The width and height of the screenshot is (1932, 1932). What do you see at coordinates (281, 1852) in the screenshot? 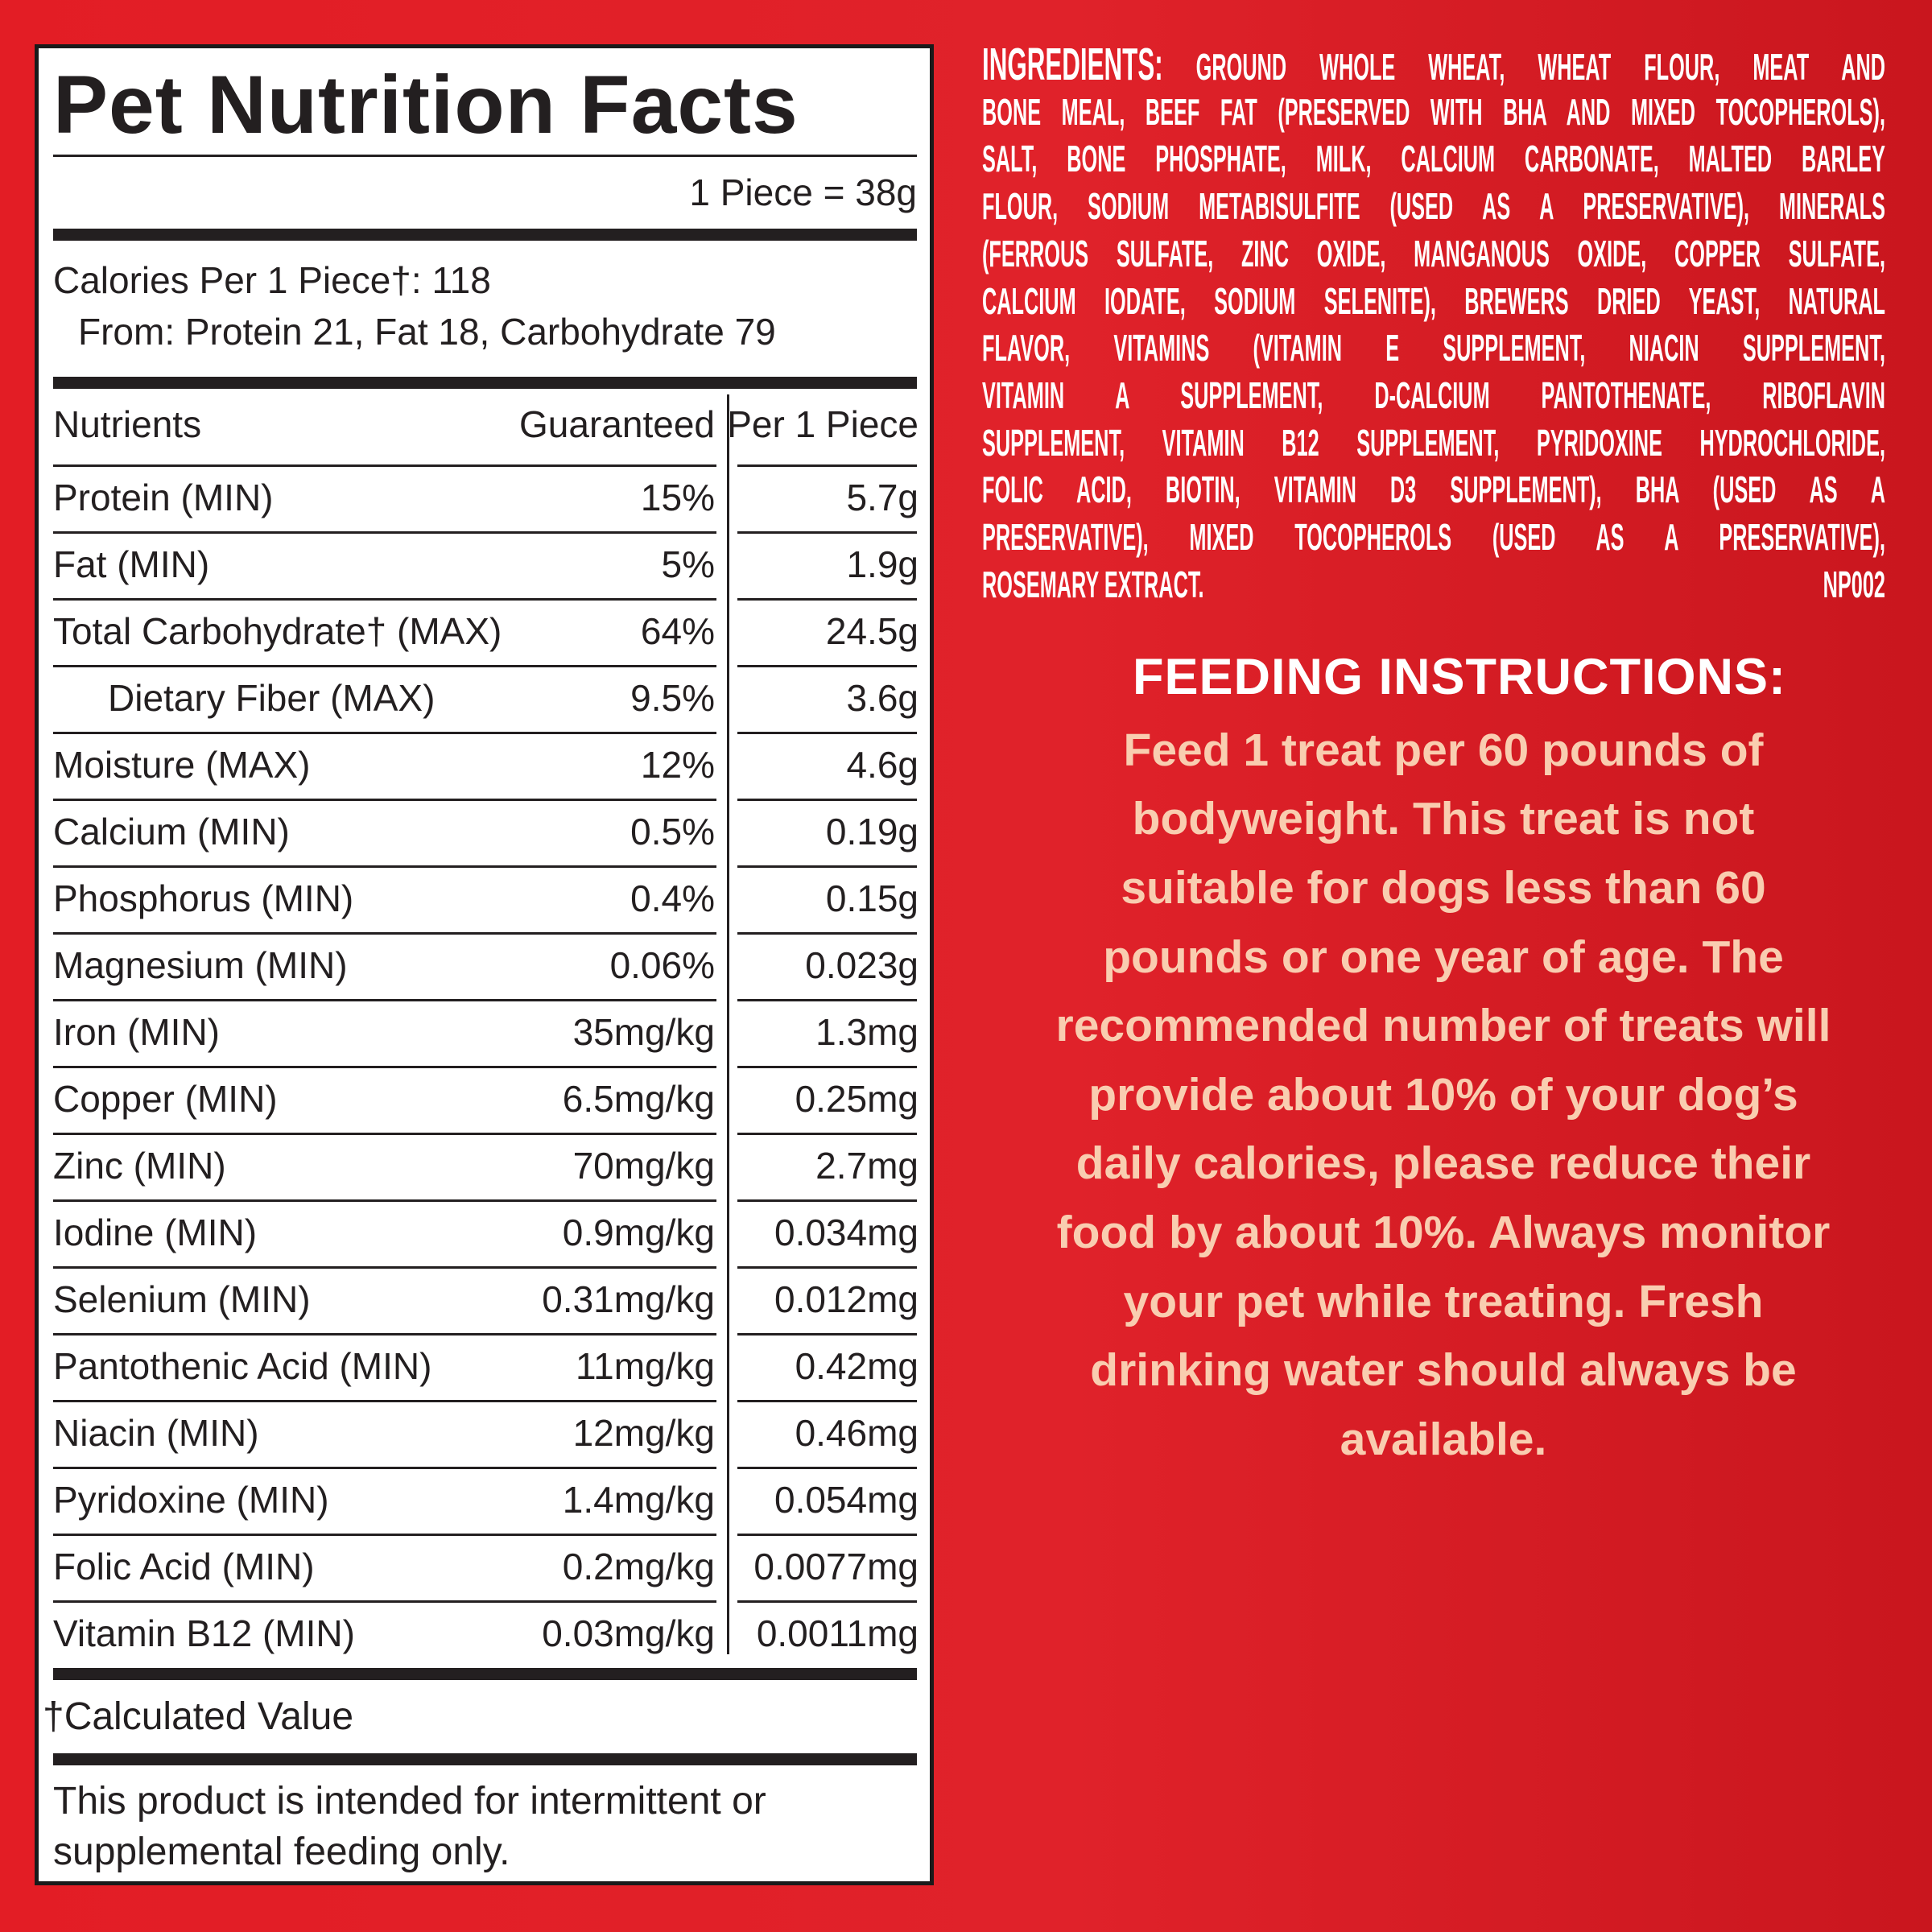
I see `disclaimer: supplemental feeding only.` at bounding box center [281, 1852].